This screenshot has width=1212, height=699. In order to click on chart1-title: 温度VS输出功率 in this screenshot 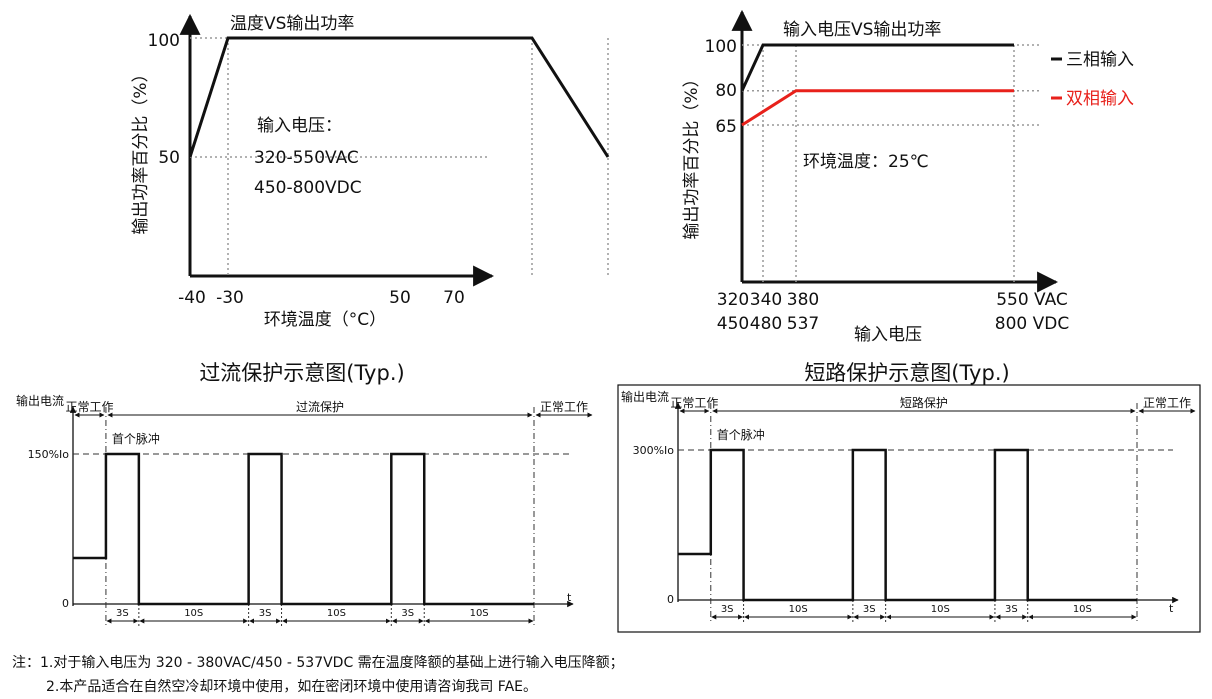, I will do `click(292, 24)`.